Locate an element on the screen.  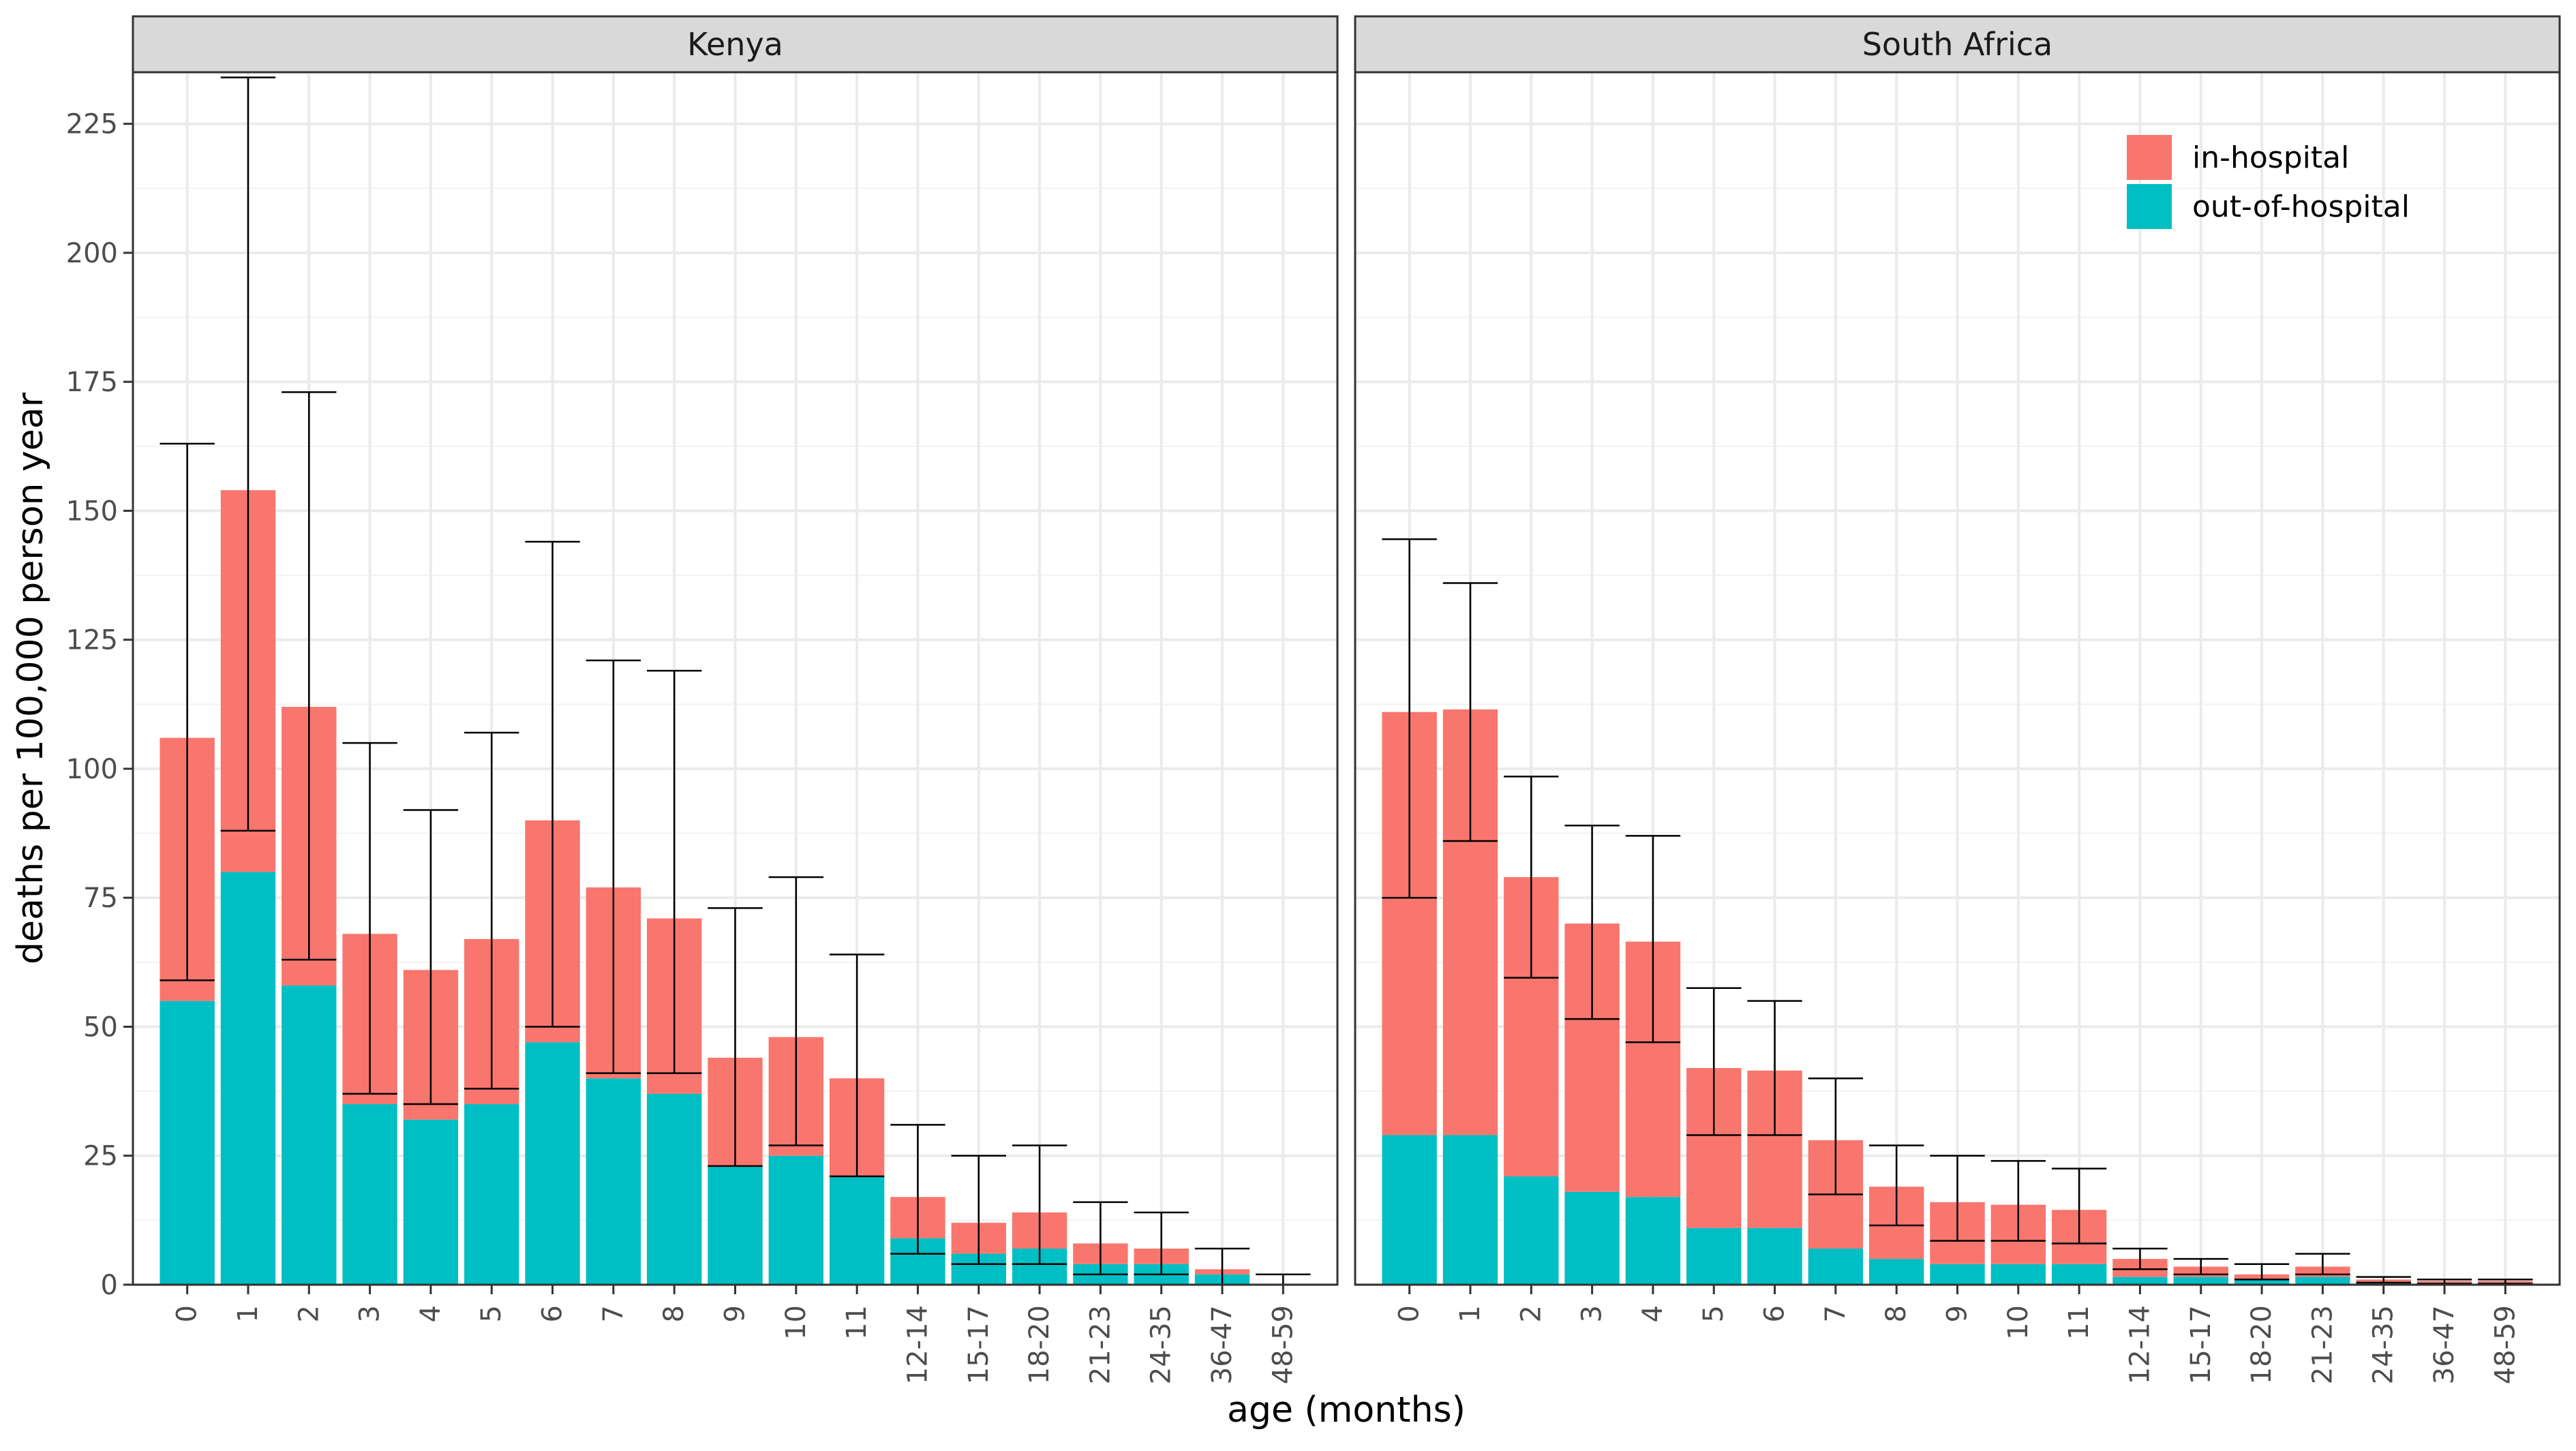
y-tick-label: 175 is located at coordinates (92, 383).